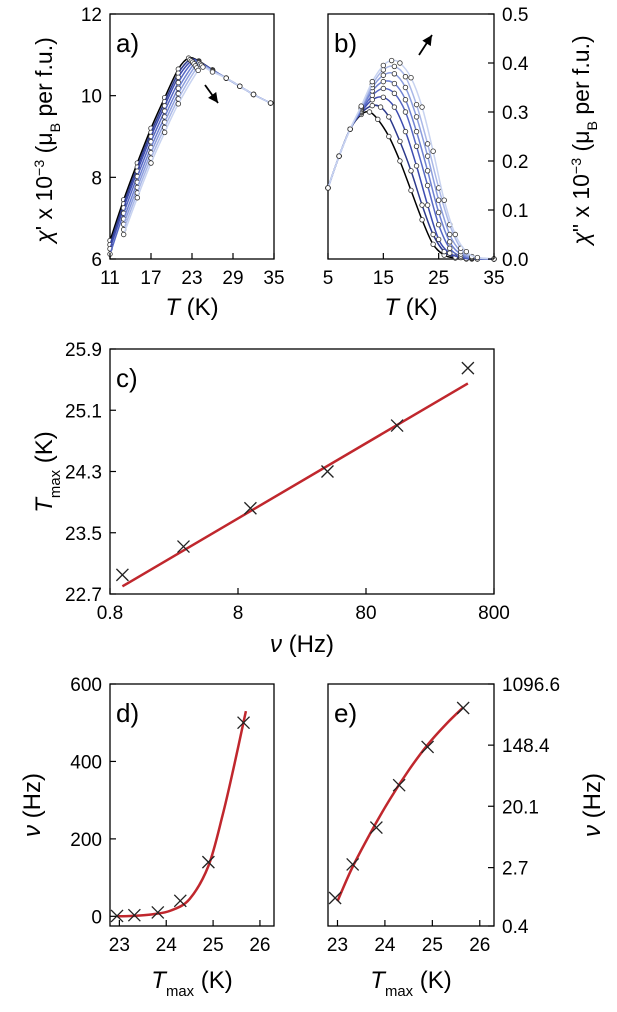  I want to click on panel-c-xlabel: ν (Hz), so click(302, 644).